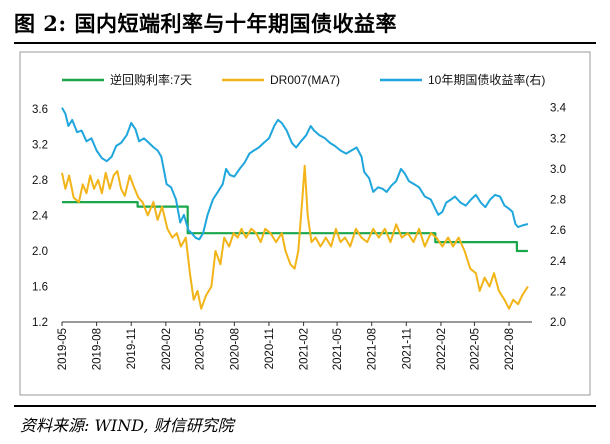 The height and width of the screenshot is (444, 610). Describe the element at coordinates (558, 109) in the screenshot. I see `y-right-tick-label: 3.4` at that location.